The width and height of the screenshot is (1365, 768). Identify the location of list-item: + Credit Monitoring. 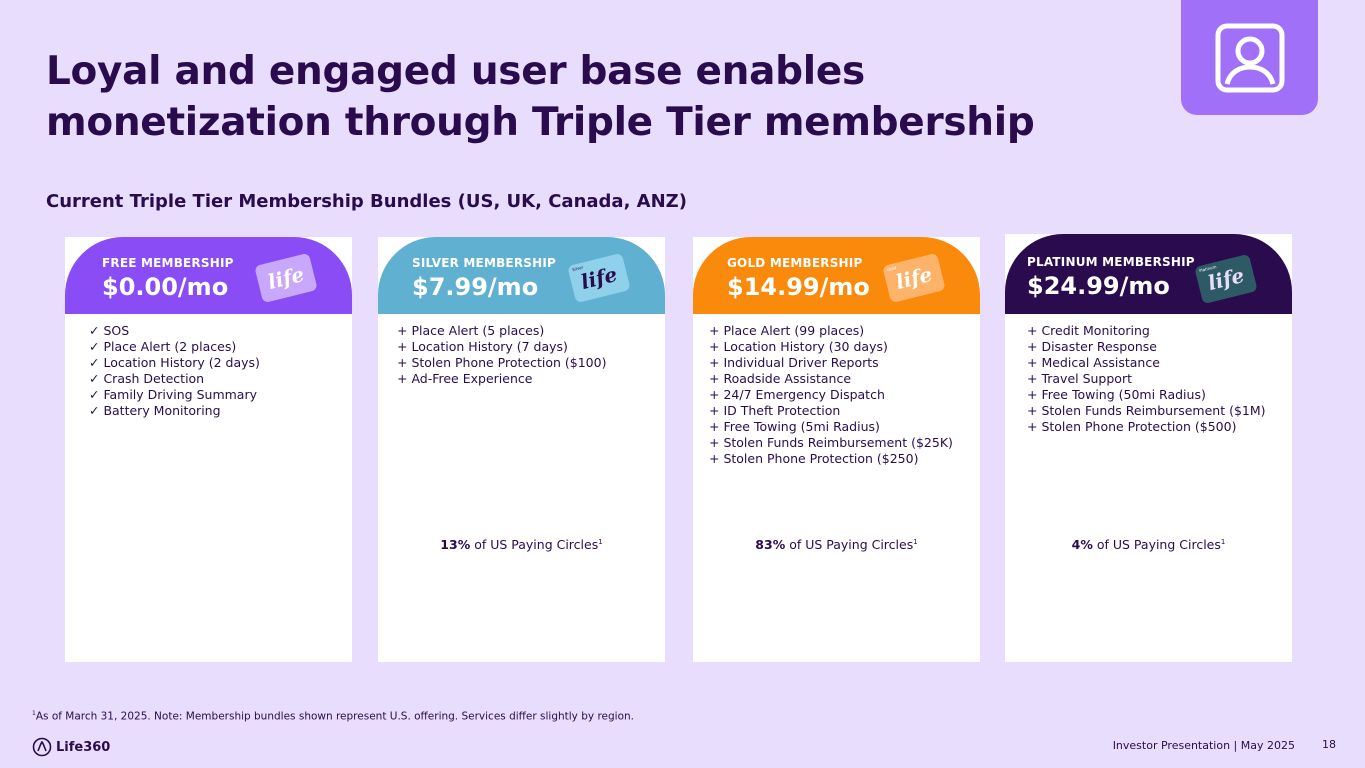
(1088, 330).